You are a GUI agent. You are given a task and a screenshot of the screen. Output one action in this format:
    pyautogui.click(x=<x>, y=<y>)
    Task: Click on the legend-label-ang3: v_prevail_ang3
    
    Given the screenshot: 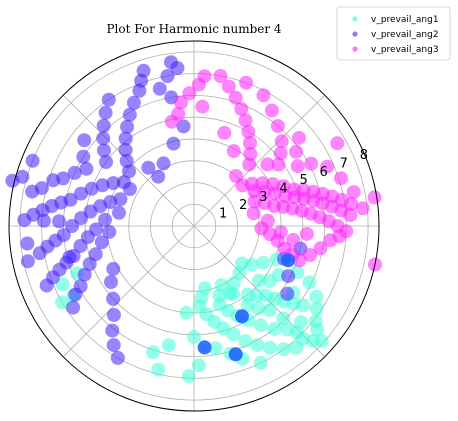 What is the action you would take?
    pyautogui.click(x=405, y=50)
    